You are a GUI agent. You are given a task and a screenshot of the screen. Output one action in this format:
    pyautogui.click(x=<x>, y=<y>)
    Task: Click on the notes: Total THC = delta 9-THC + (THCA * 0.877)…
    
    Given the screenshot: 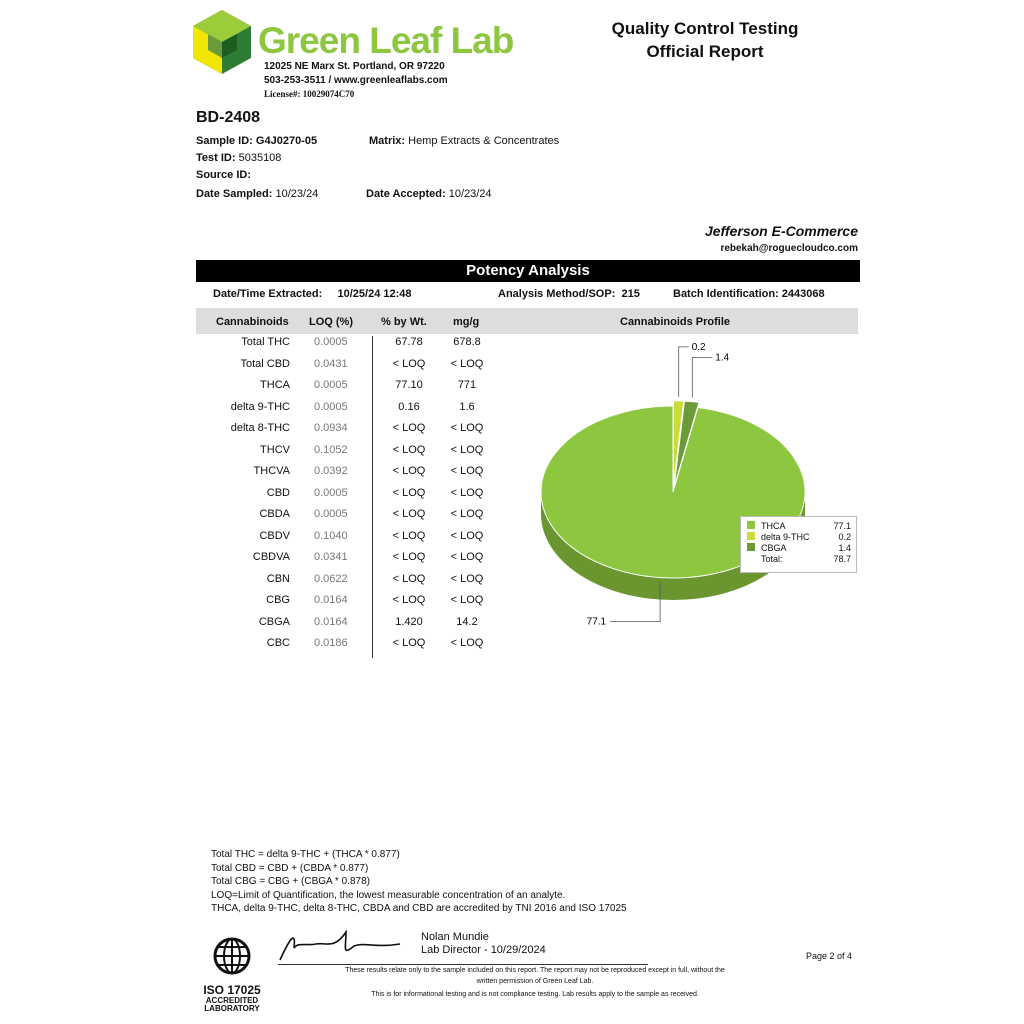 What is the action you would take?
    pyautogui.click(x=419, y=882)
    